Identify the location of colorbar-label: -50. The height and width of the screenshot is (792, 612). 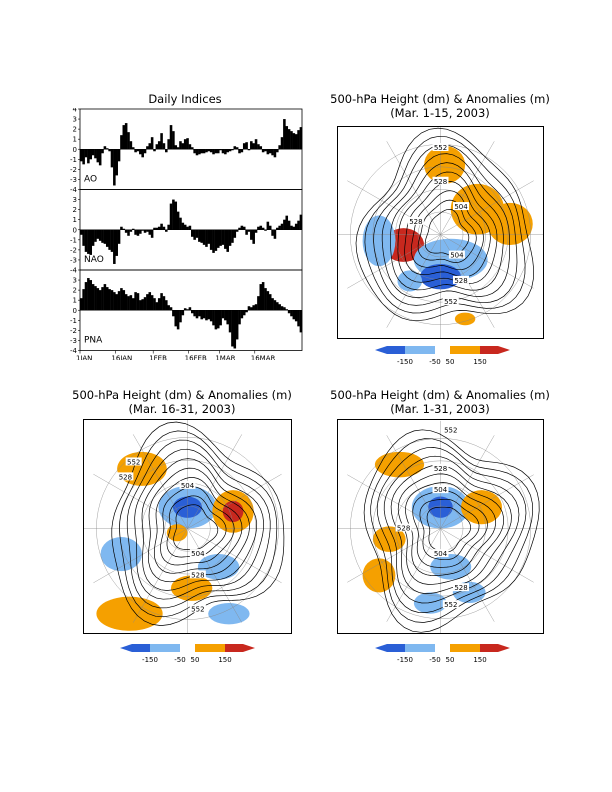
(434, 660).